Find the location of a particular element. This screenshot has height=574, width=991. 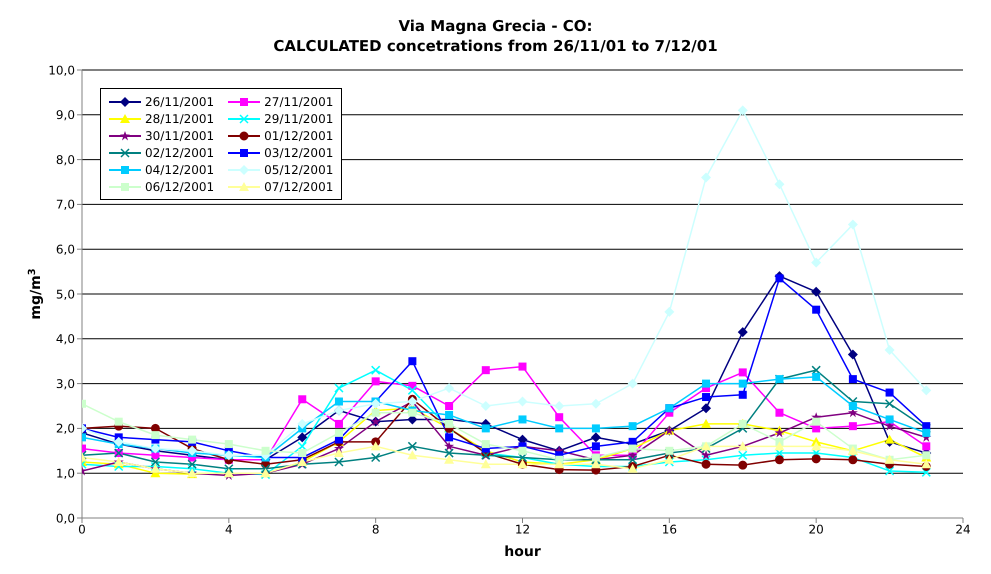

y-tick-label: 1,0 is located at coordinates (65, 473).